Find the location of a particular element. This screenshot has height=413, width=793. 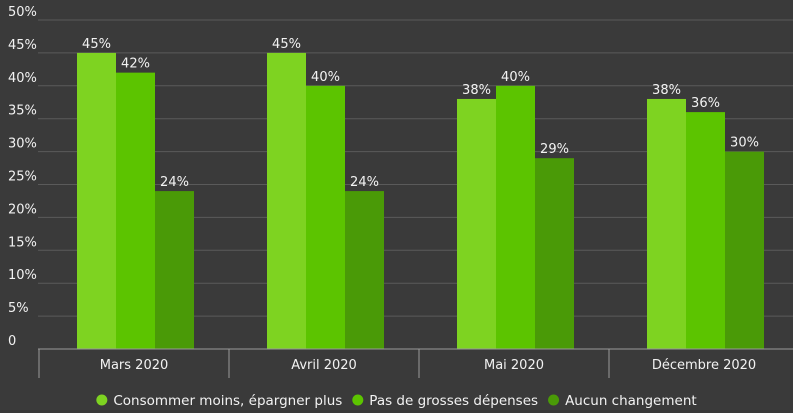

x-axis: Mars 2020 Avril 2020 Mai 2020 Décembre 2020 is located at coordinates (415, 363).